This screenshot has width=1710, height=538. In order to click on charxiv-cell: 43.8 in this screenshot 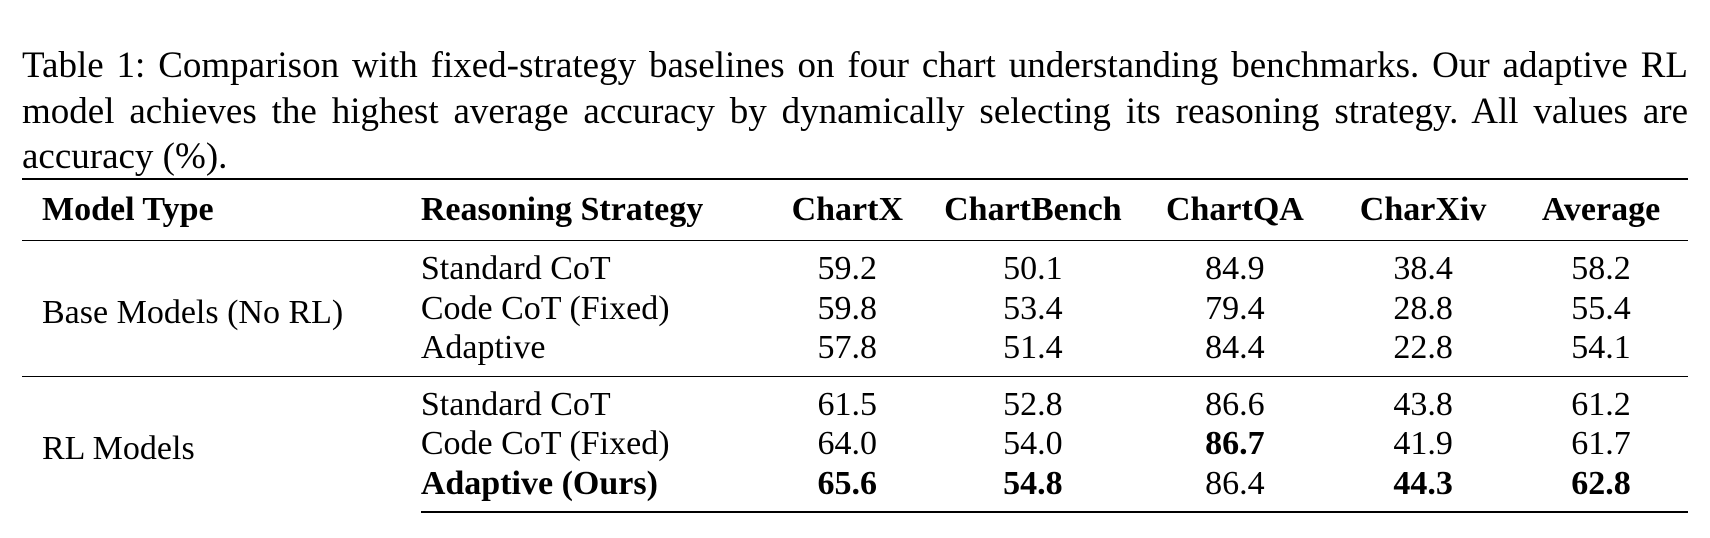, I will do `click(1423, 399)`.